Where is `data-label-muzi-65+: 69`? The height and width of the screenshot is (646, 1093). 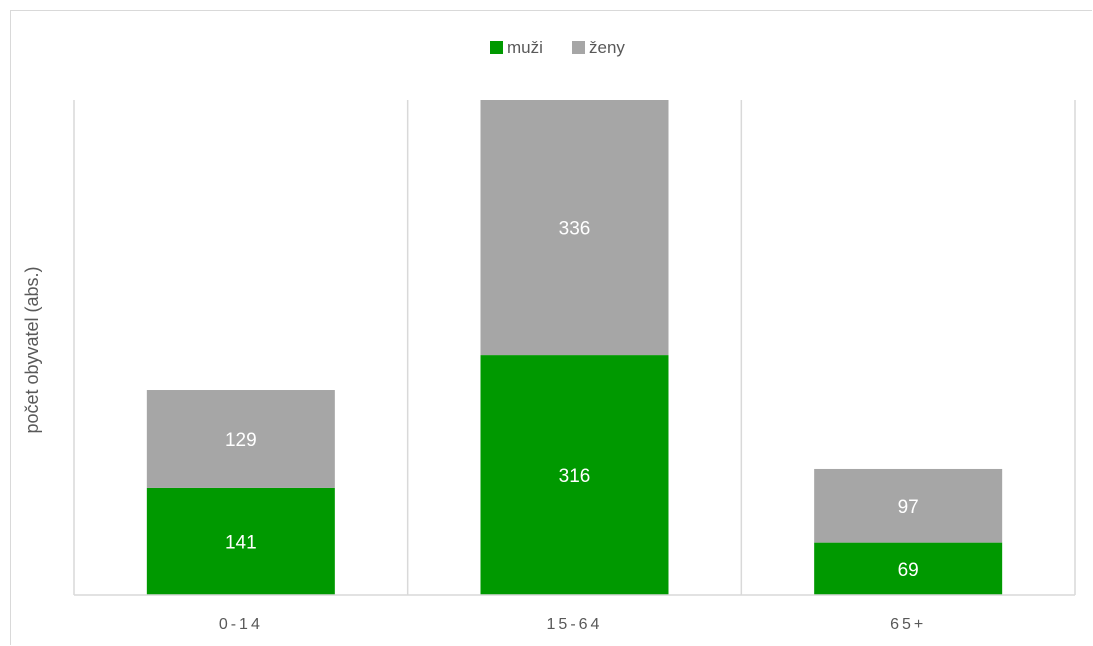
data-label-muzi-65+: 69 is located at coordinates (908, 570).